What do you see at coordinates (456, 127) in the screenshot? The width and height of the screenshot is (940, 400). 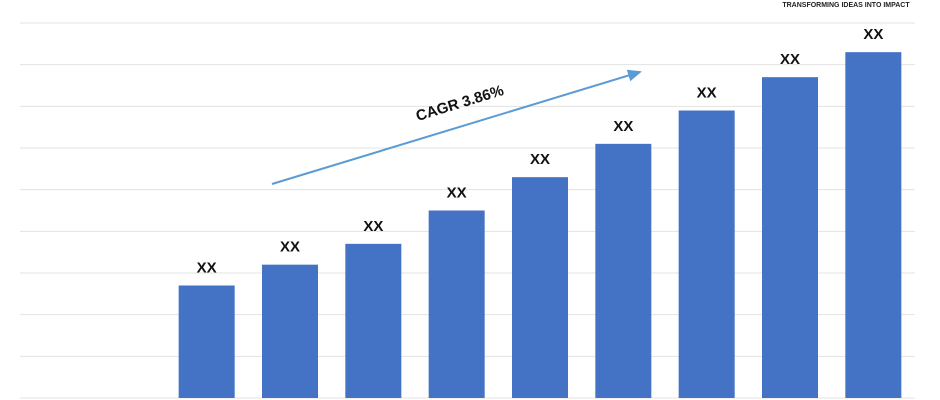 I see `cagr-arrow` at bounding box center [456, 127].